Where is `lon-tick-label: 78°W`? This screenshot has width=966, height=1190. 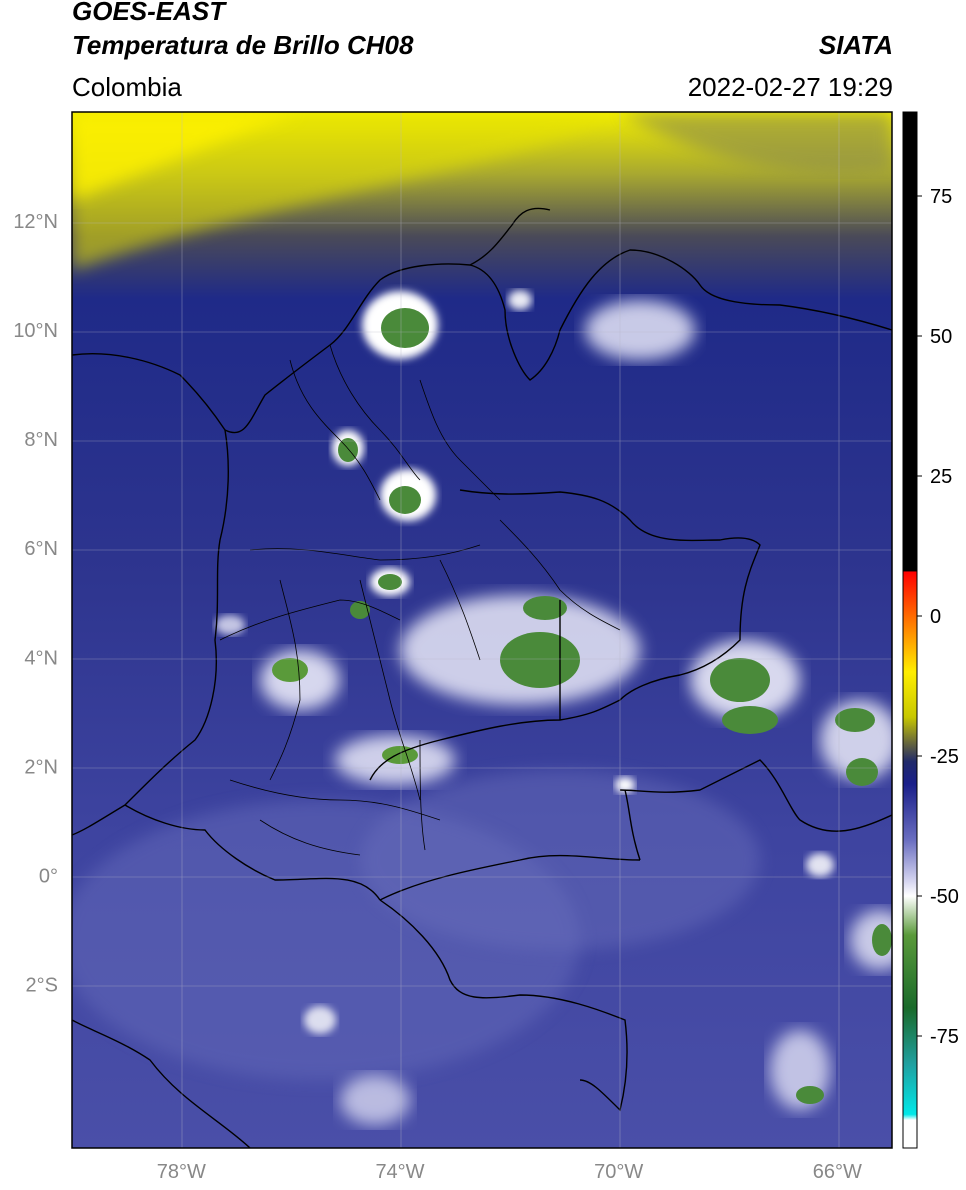 lon-tick-label: 78°W is located at coordinates (181, 1172).